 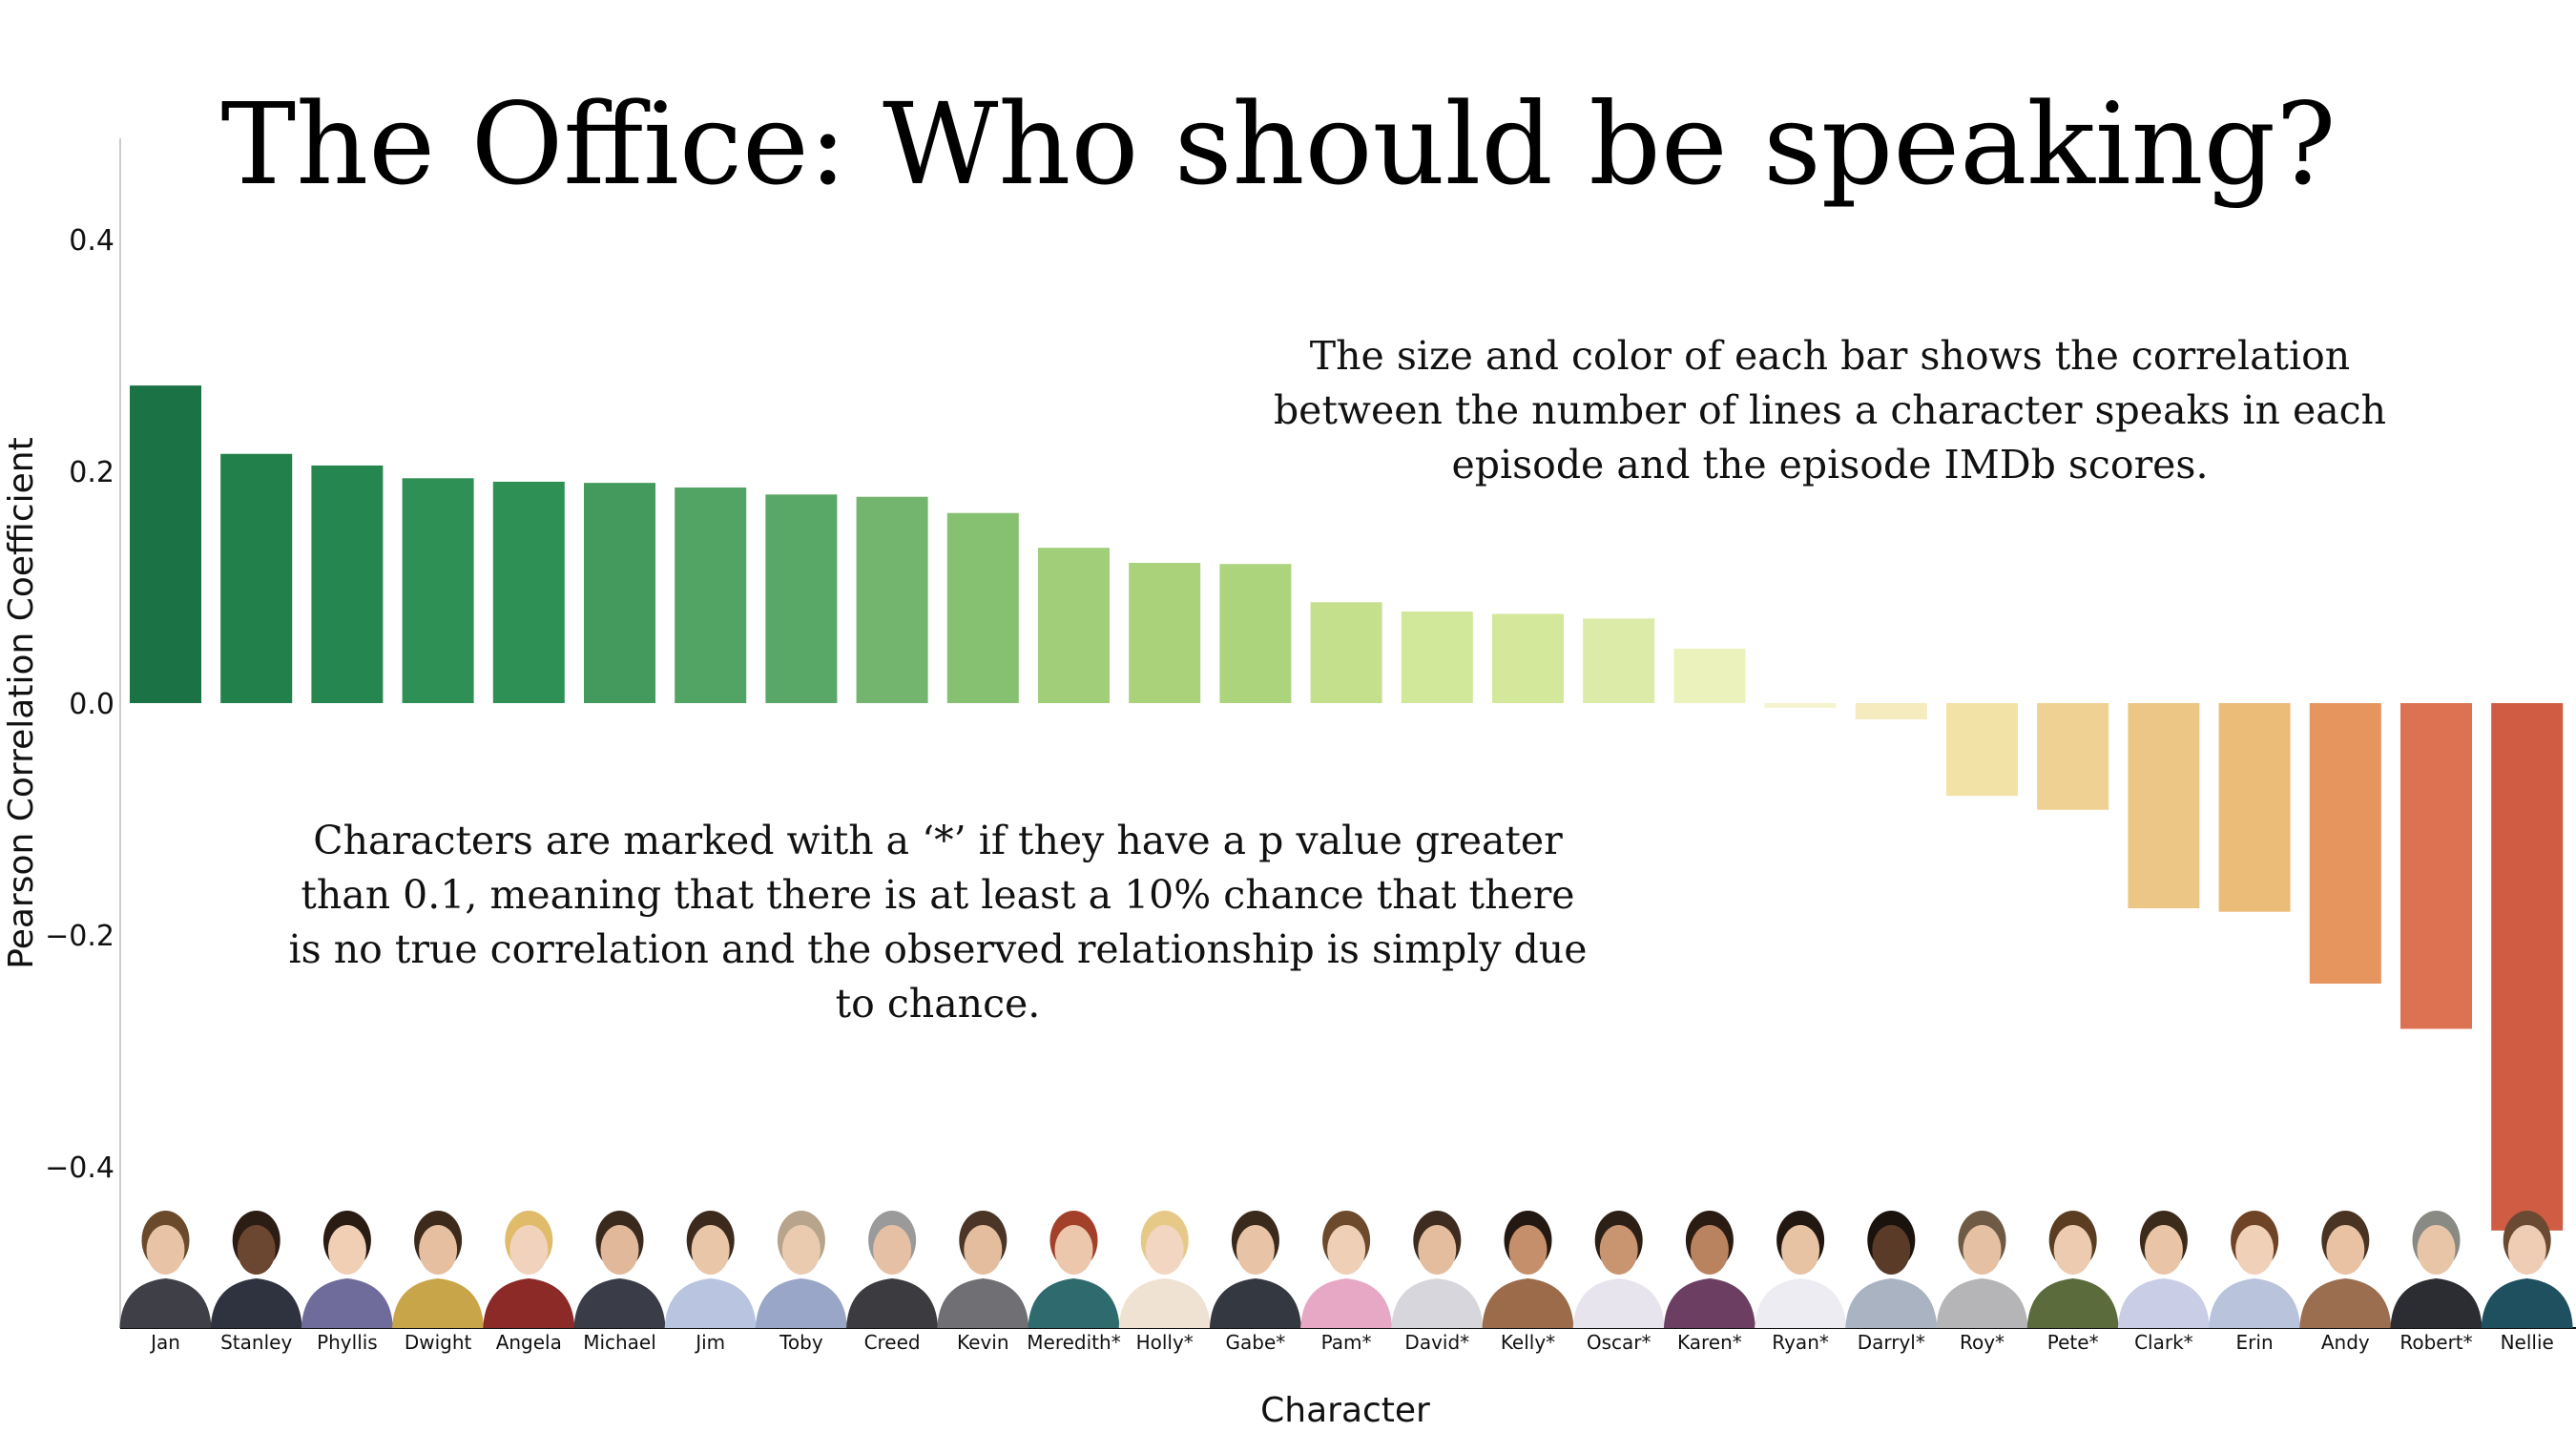 What do you see at coordinates (2527, 1342) in the screenshot?
I see `x-tick-label: Nellie` at bounding box center [2527, 1342].